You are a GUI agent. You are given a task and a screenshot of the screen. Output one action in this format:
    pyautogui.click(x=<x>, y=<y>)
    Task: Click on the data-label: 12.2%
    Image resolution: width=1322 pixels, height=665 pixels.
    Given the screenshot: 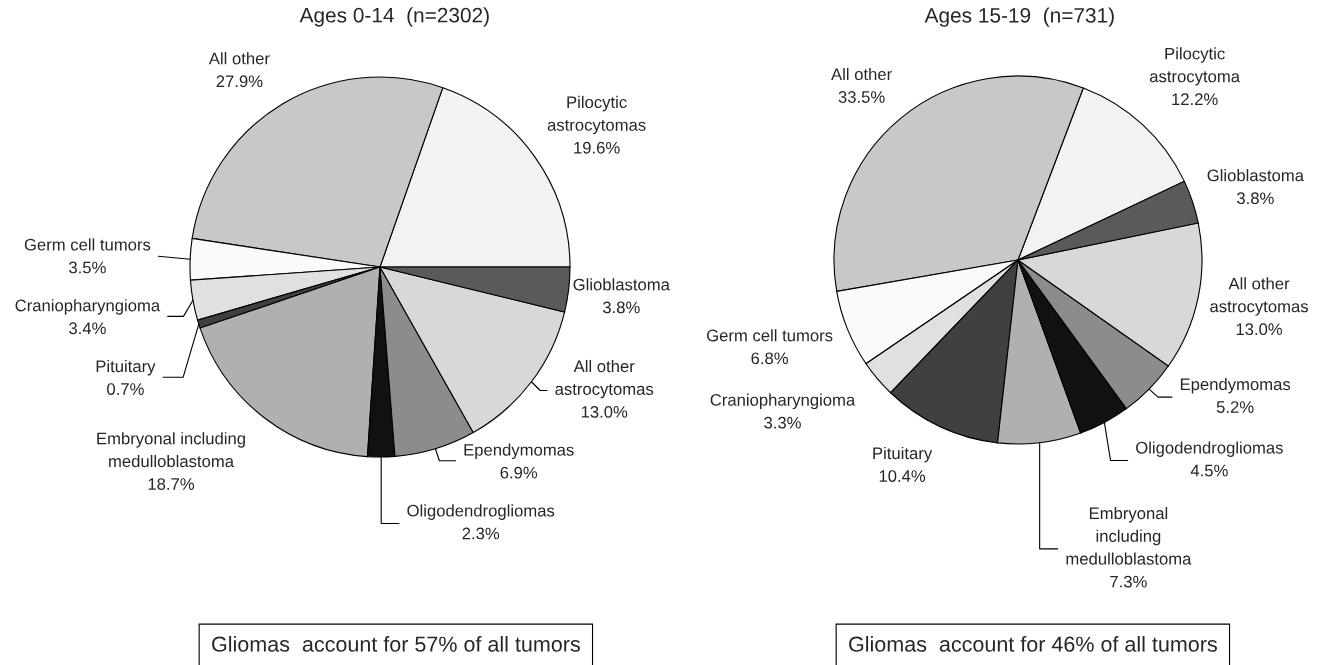 What is the action you would take?
    pyautogui.click(x=1195, y=99)
    